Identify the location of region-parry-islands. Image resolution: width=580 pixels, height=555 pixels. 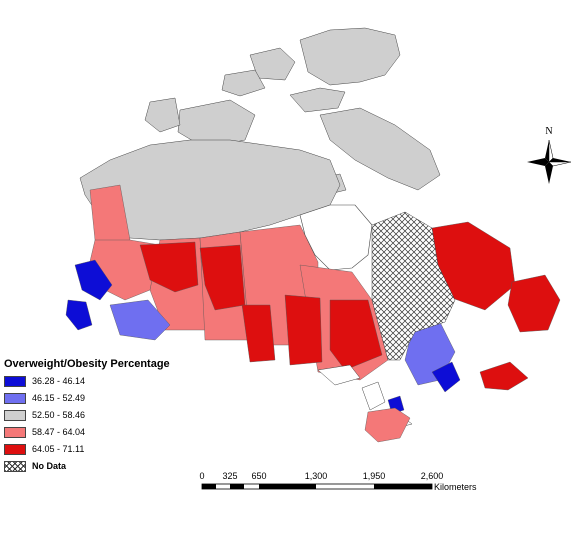
(243, 83).